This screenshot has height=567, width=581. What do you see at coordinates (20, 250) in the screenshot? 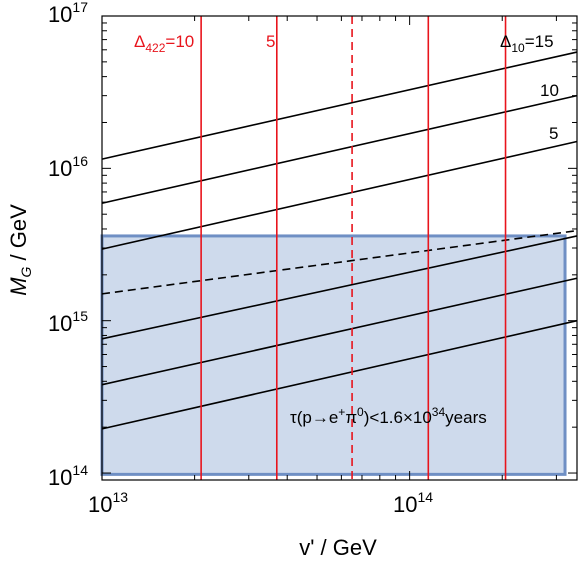
I see `y-axis-title: MG / GeV` at bounding box center [20, 250].